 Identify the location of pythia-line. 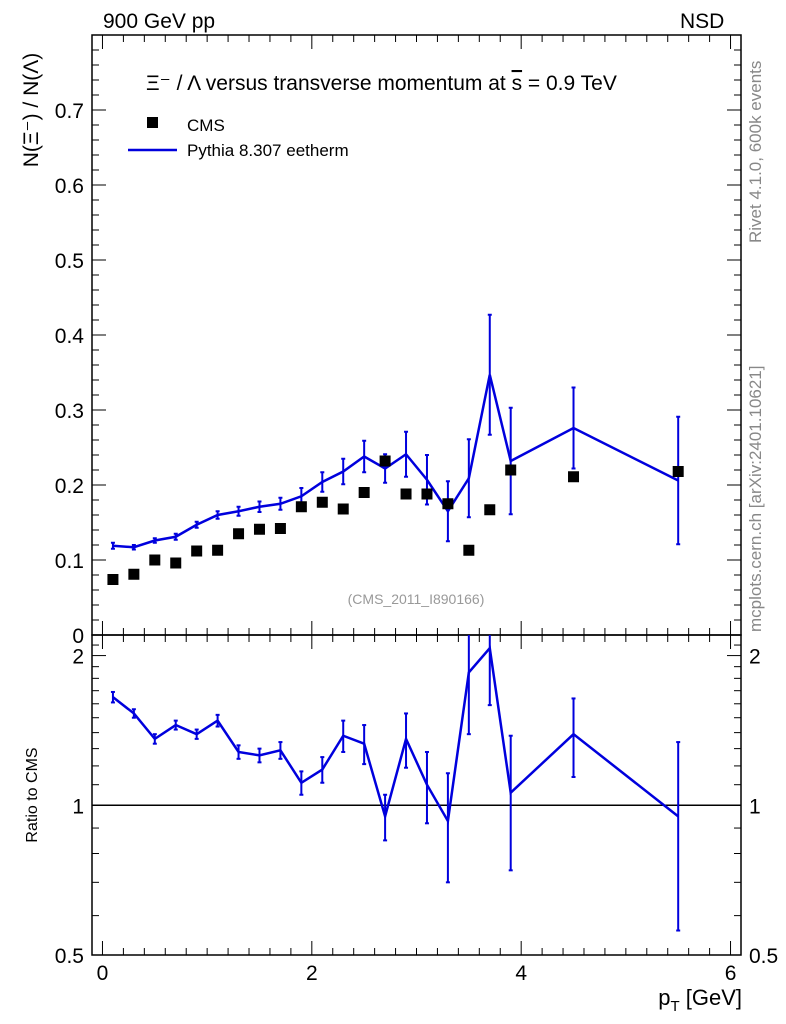
(395, 461).